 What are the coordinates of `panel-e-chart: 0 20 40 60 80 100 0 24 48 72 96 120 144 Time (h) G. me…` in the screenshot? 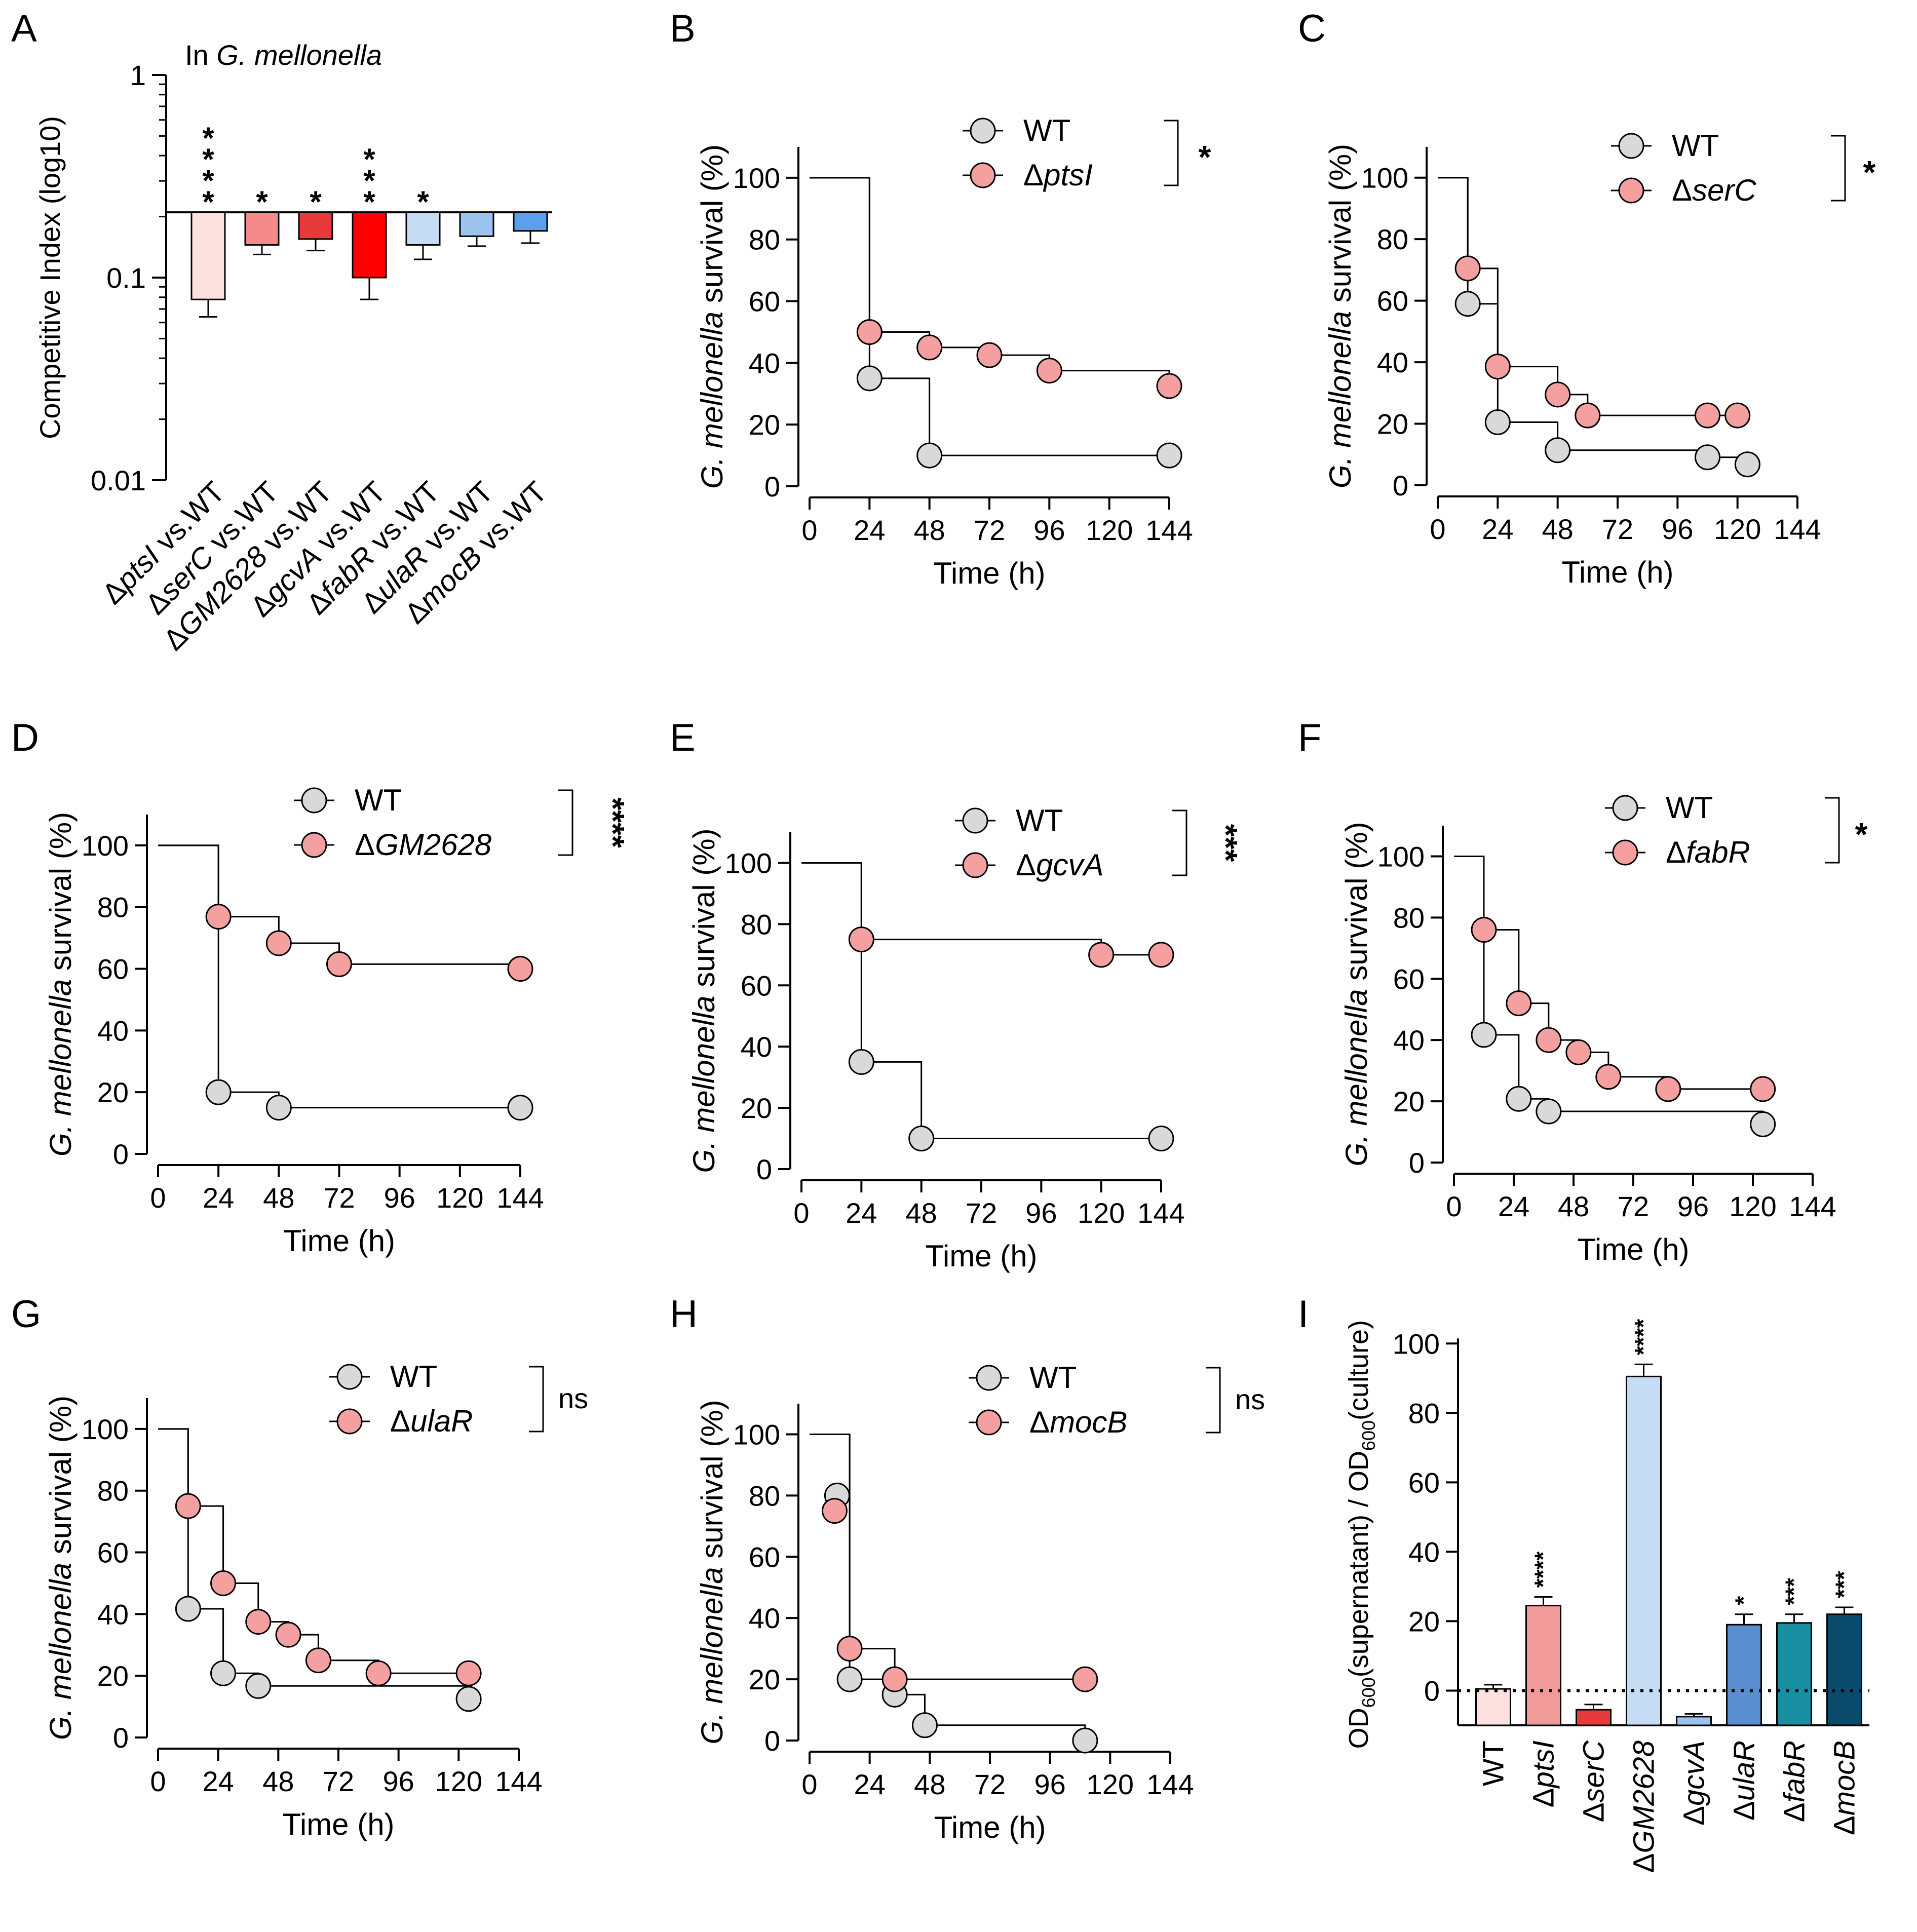 It's located at (965, 1038).